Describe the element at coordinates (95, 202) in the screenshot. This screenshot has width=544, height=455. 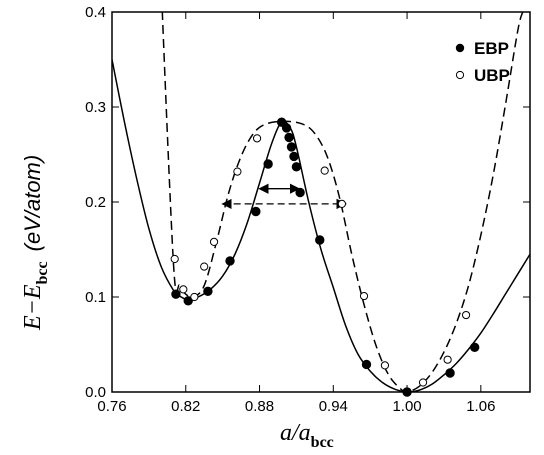
I see `y-tick-label: 0.2` at that location.